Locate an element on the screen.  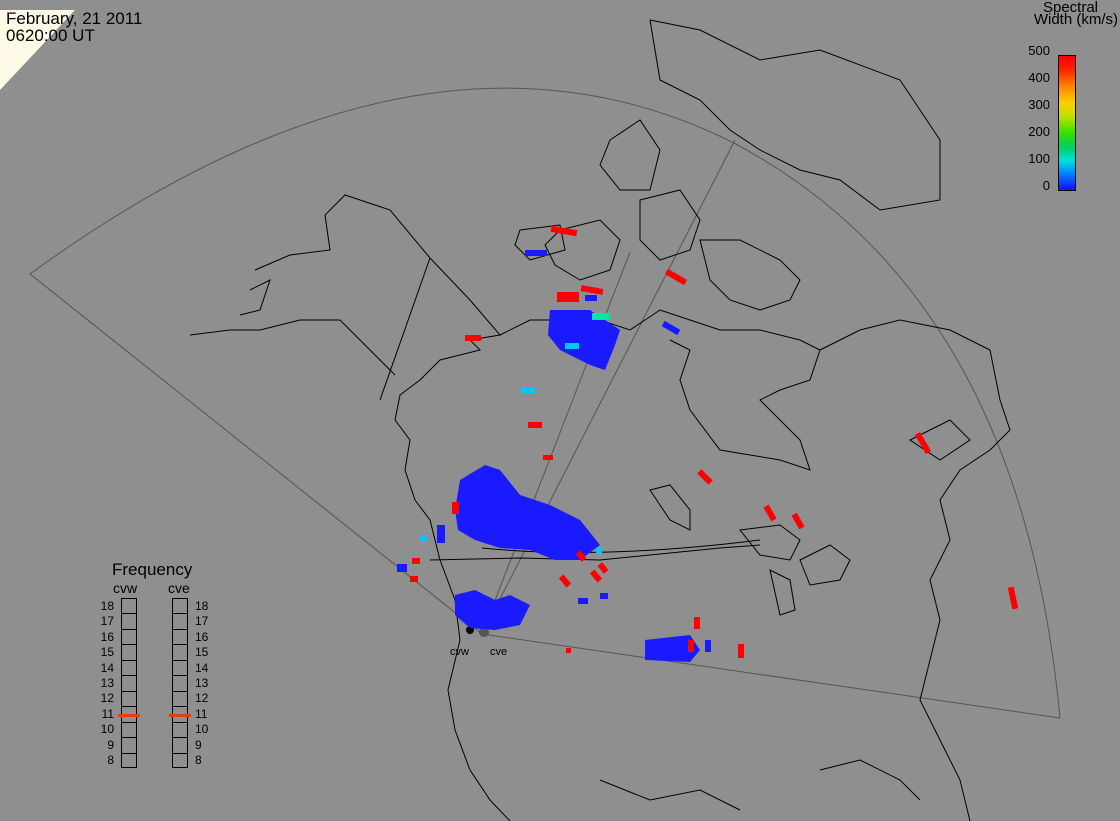
backscatter-echoes is located at coordinates (554, 456).